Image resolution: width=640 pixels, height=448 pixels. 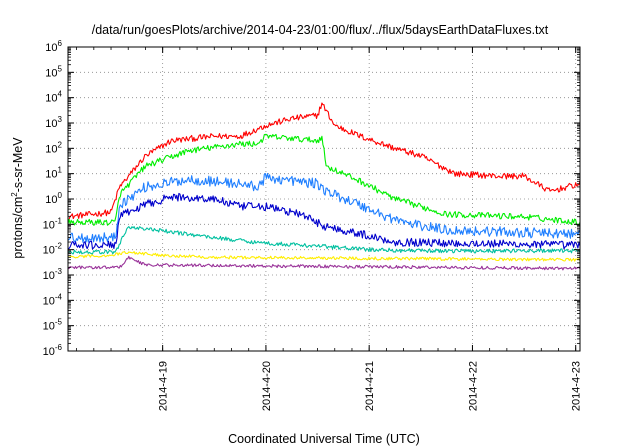 I want to click on y-tick-exponent: 6, so click(x=60, y=43).